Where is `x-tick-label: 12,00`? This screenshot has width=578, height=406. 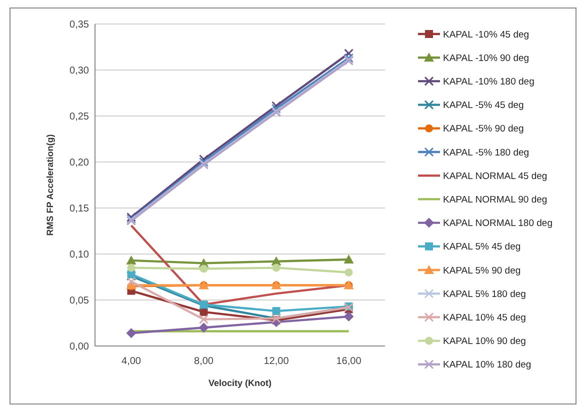
x-tick-label: 12,00 is located at coordinates (277, 361).